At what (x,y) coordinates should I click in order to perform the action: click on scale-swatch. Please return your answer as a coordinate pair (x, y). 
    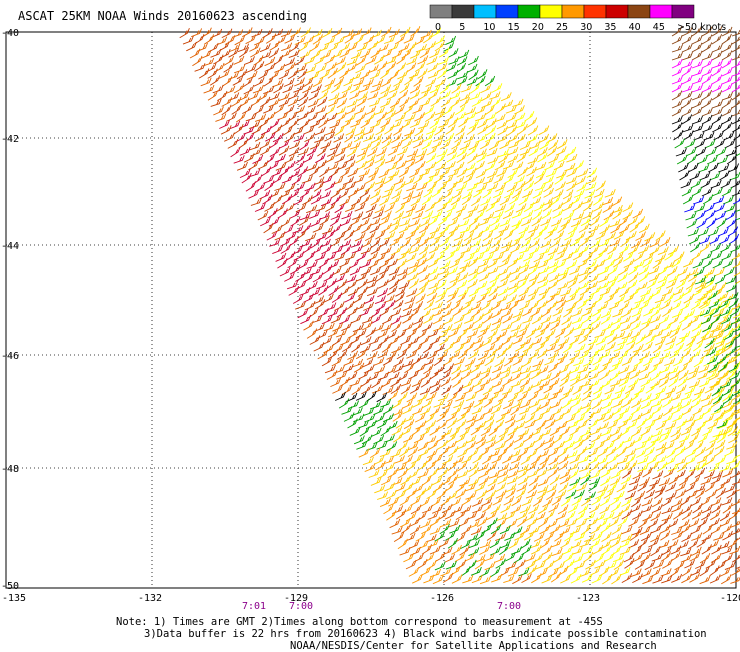
    Looking at the image, I should click on (485, 11).